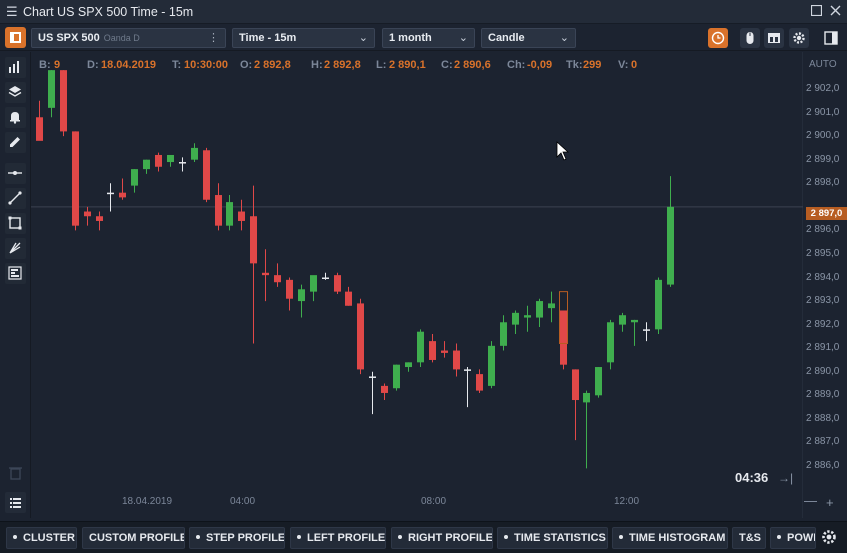 The height and width of the screenshot is (553, 847). I want to click on time-label: T:, so click(177, 65).